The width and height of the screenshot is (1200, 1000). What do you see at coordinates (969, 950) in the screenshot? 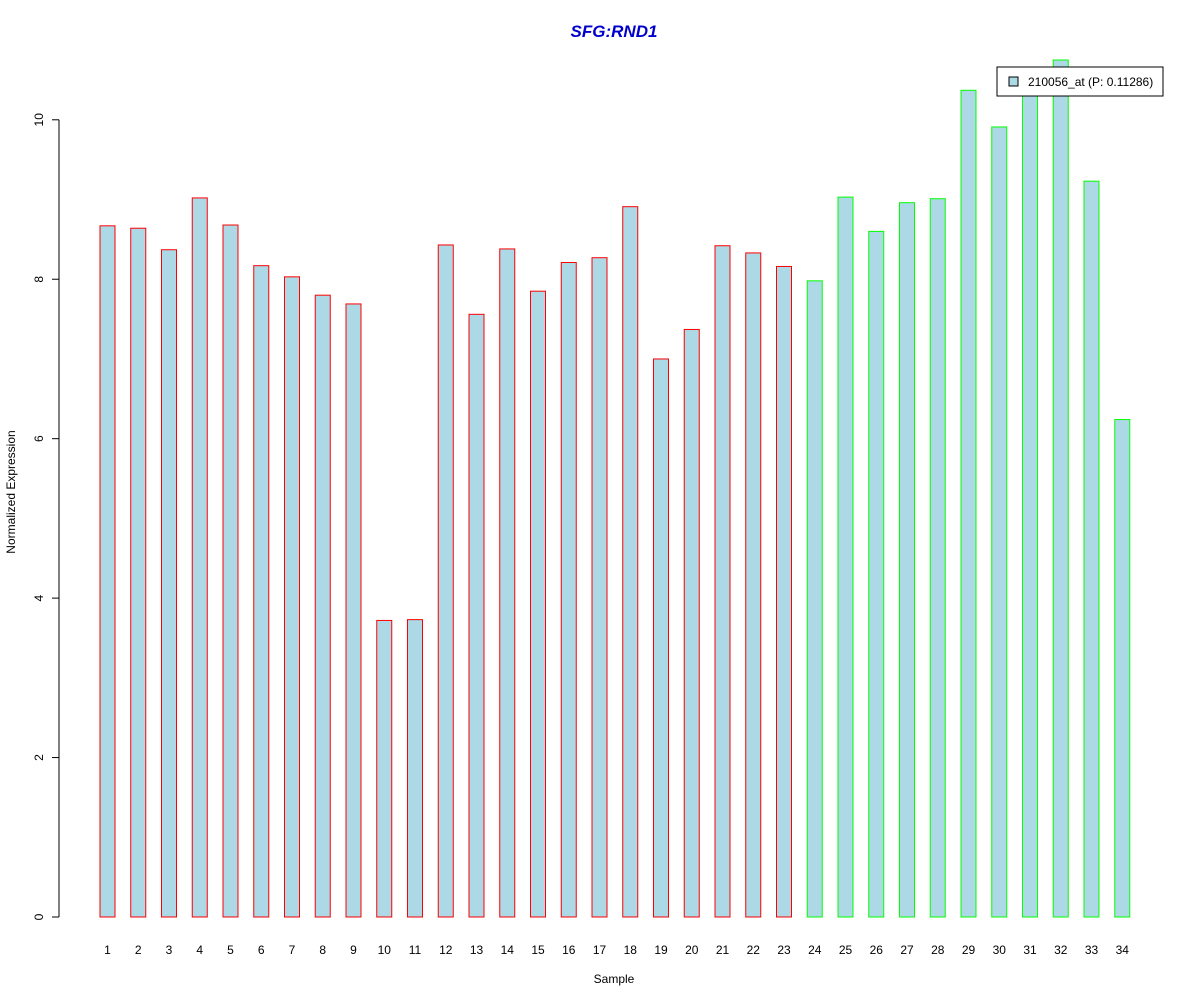
I see `x-tick-label: 29` at bounding box center [969, 950].